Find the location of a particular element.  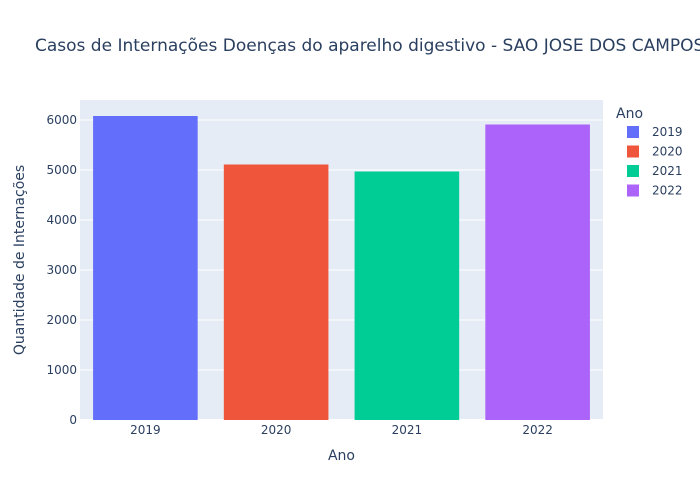

bar-2022 is located at coordinates (537, 272).